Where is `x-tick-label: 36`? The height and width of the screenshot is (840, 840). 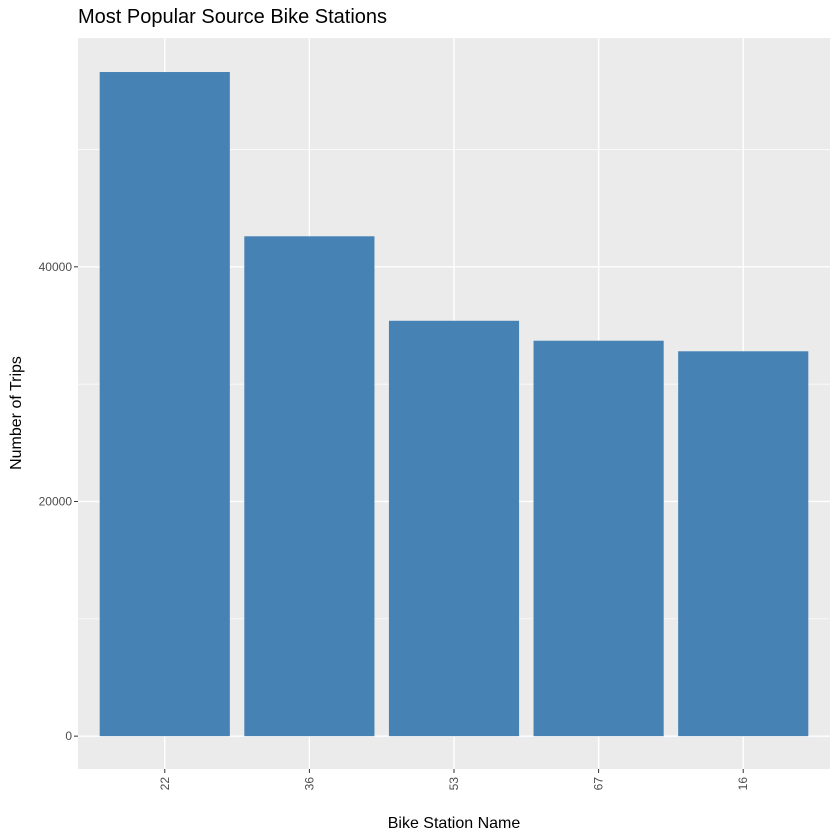 x-tick-label: 36 is located at coordinates (309, 784).